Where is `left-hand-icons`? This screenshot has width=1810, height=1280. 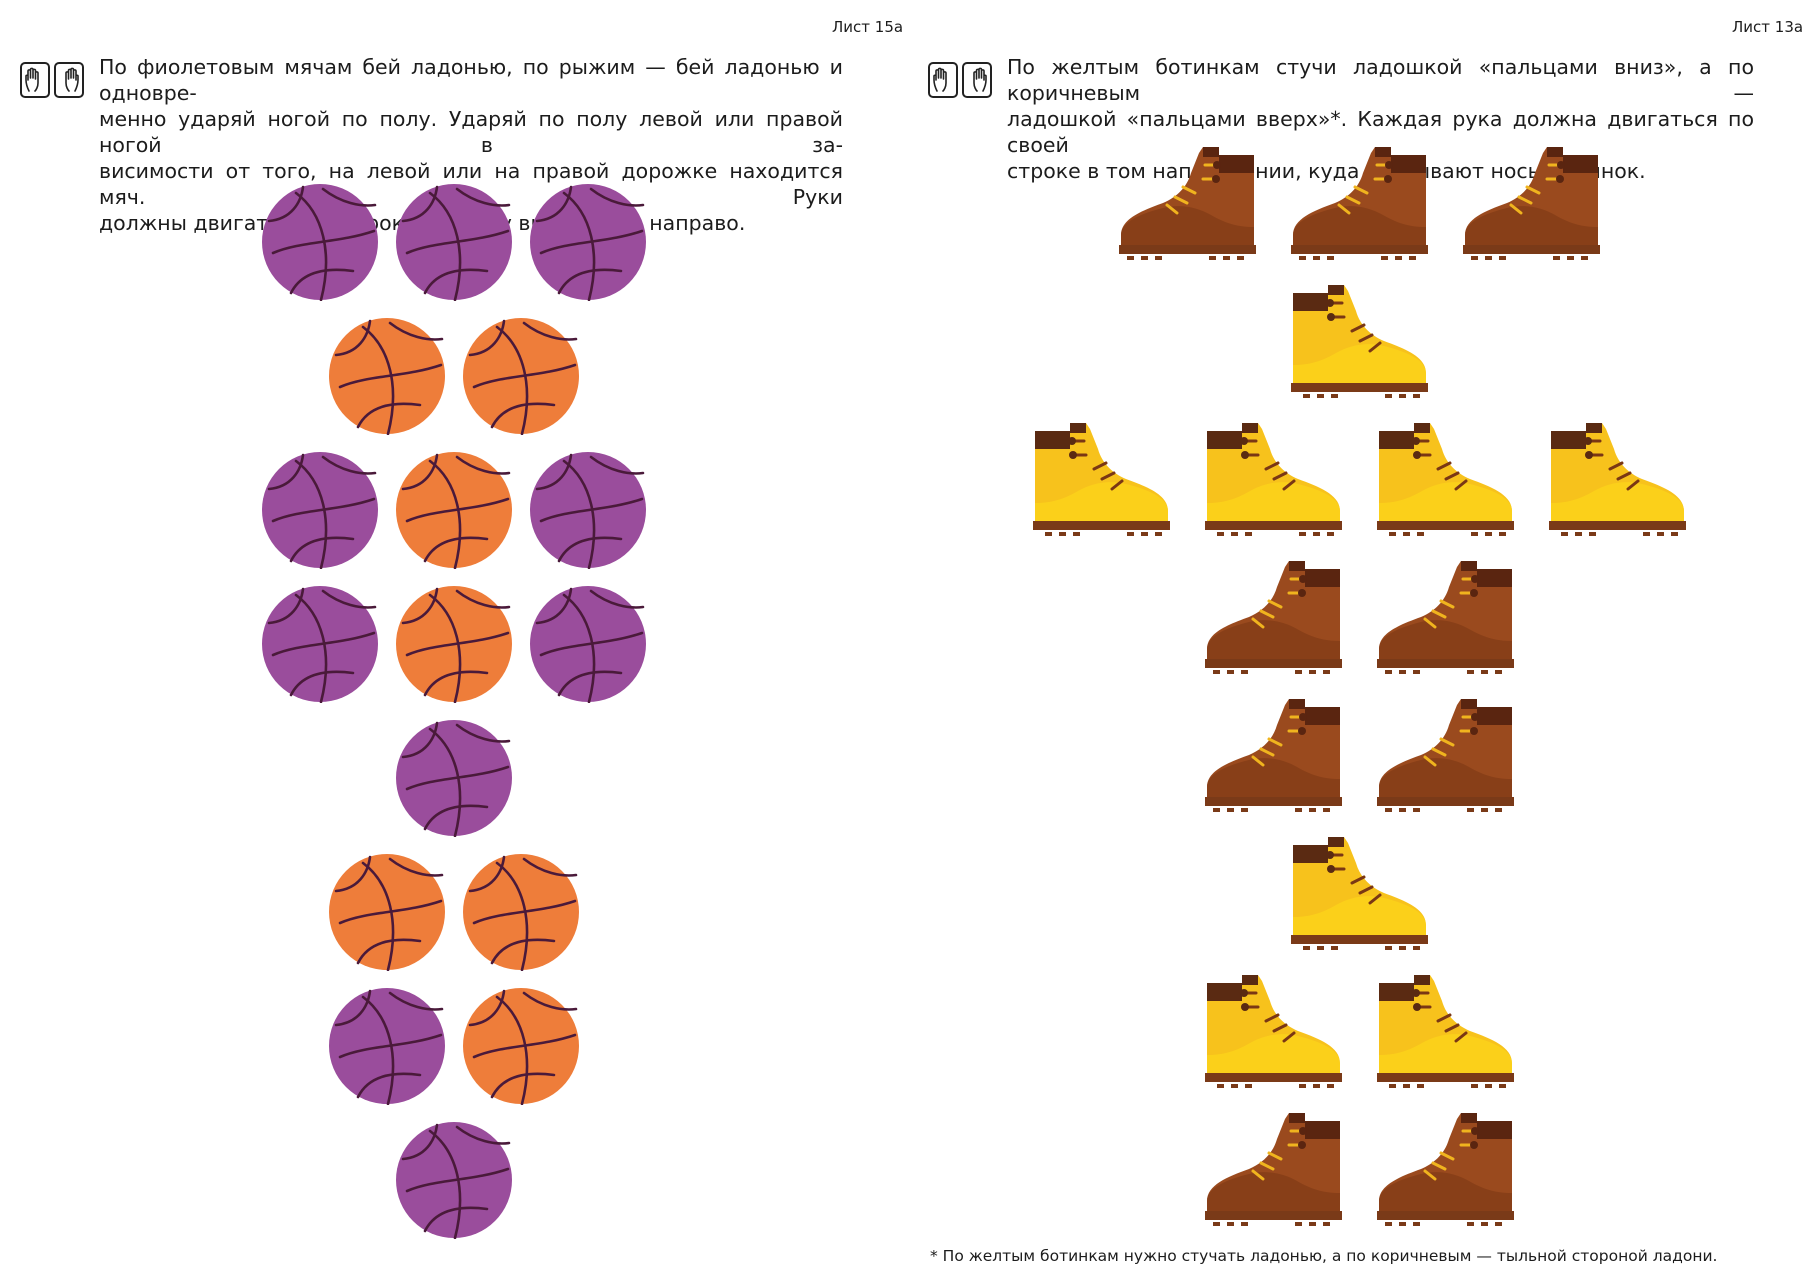
left-hand-icons is located at coordinates (52, 80).